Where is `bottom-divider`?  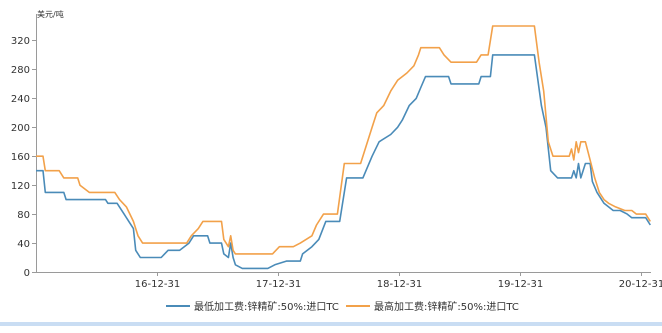 bottom-divider is located at coordinates (331, 324).